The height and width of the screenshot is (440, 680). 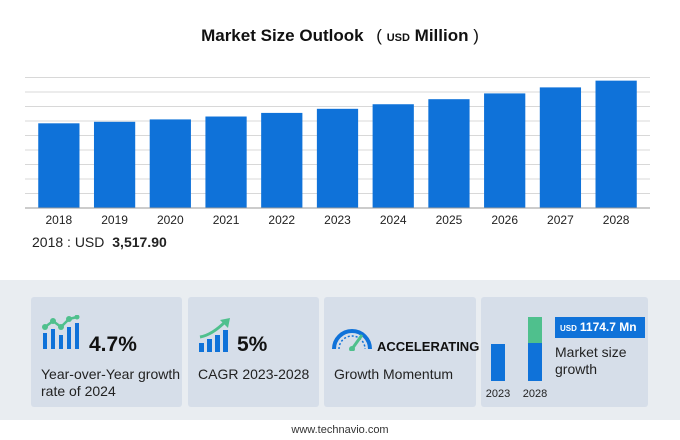 What do you see at coordinates (214, 335) in the screenshot?
I see `cagr-bars-icon` at bounding box center [214, 335].